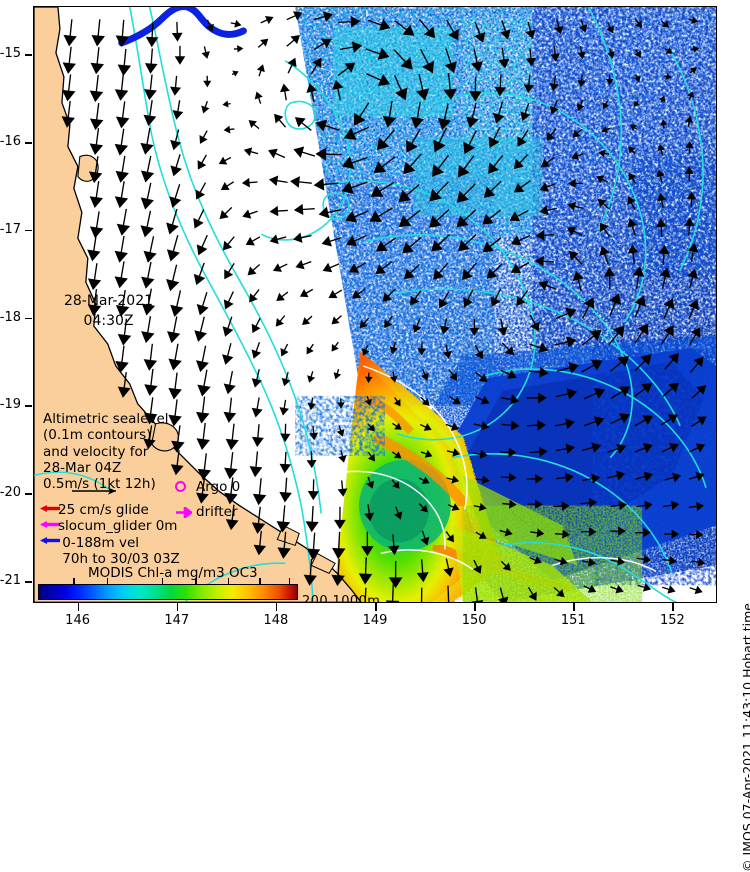 The image size is (750, 872). Describe the element at coordinates (217, 512) in the screenshot. I see `drifter-legend-label: drifter` at that location.